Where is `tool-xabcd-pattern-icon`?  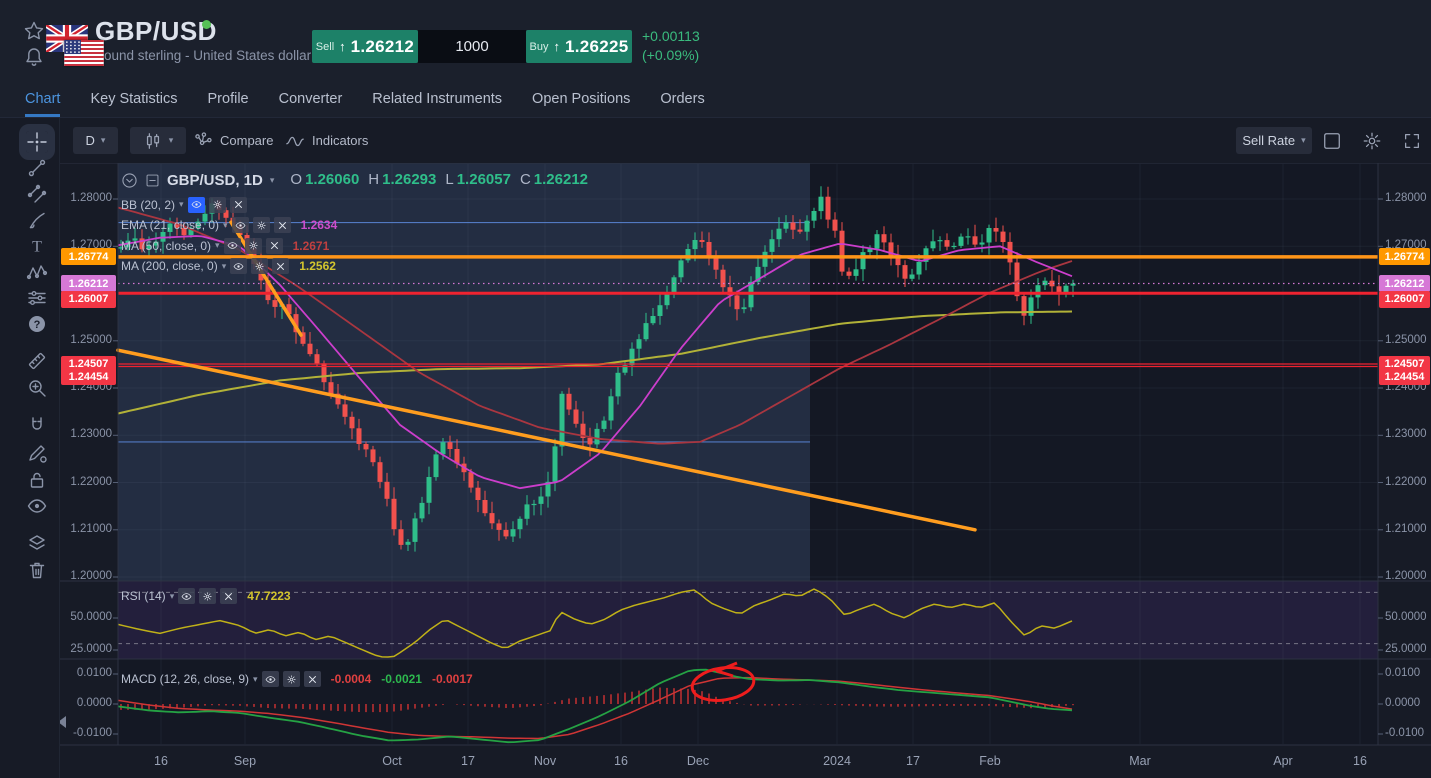 tool-xabcd-pattern-icon is located at coordinates (37, 272).